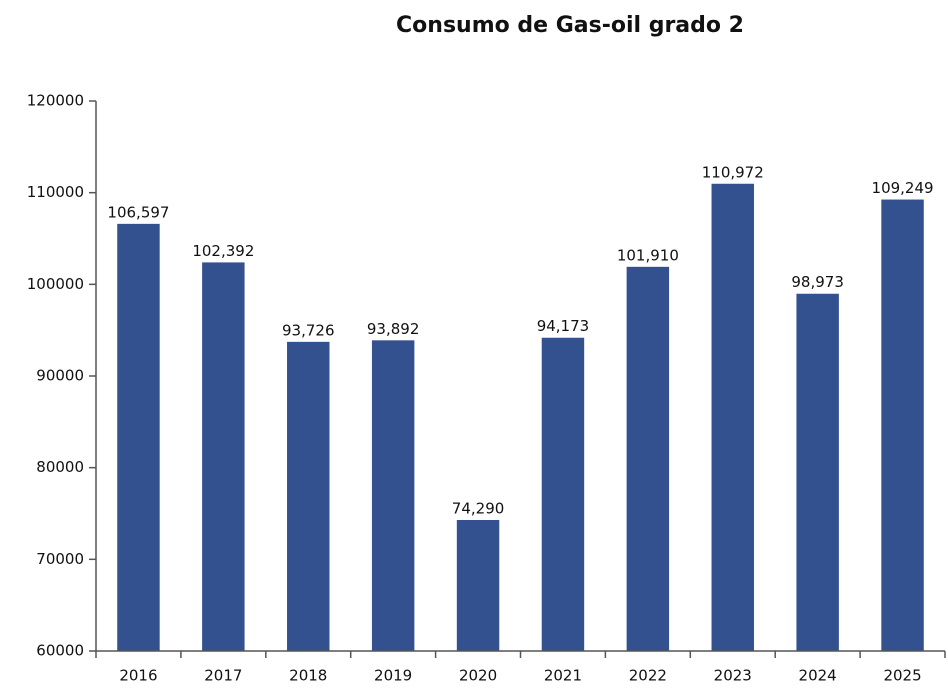 Image resolution: width=948 pixels, height=691 pixels. I want to click on data-label: 98,973, so click(817, 282).